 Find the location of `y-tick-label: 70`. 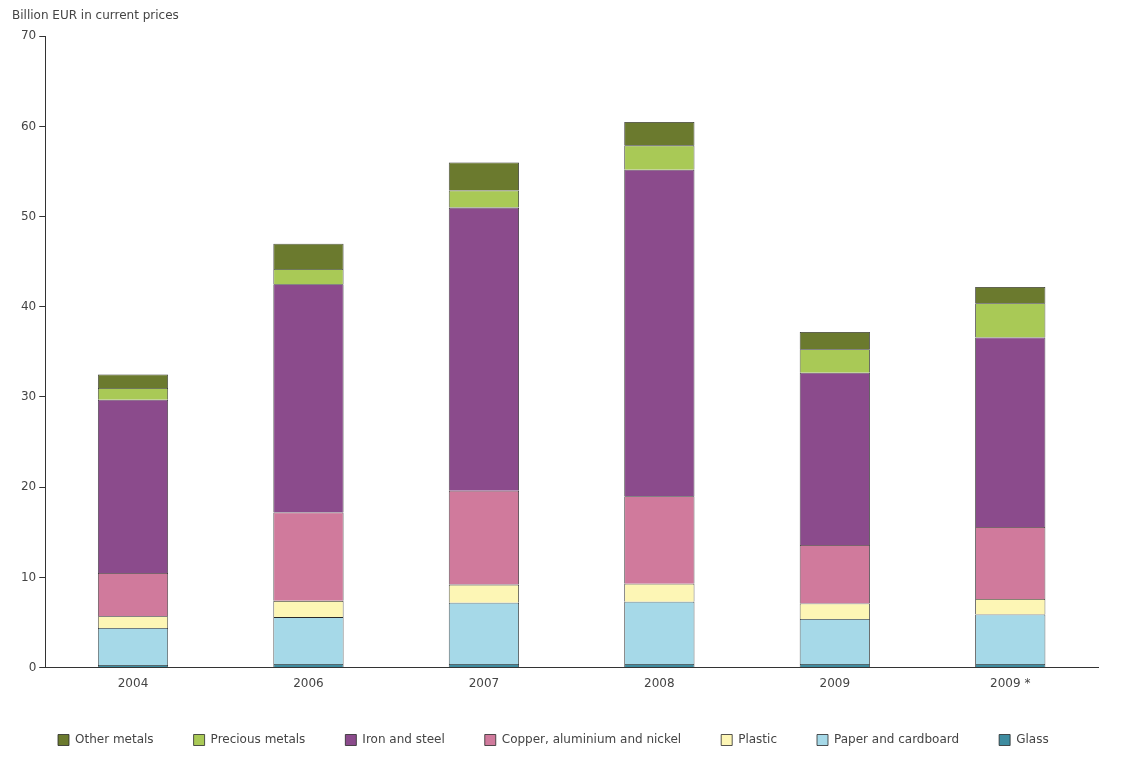

y-tick-label: 70 is located at coordinates (28, 35).